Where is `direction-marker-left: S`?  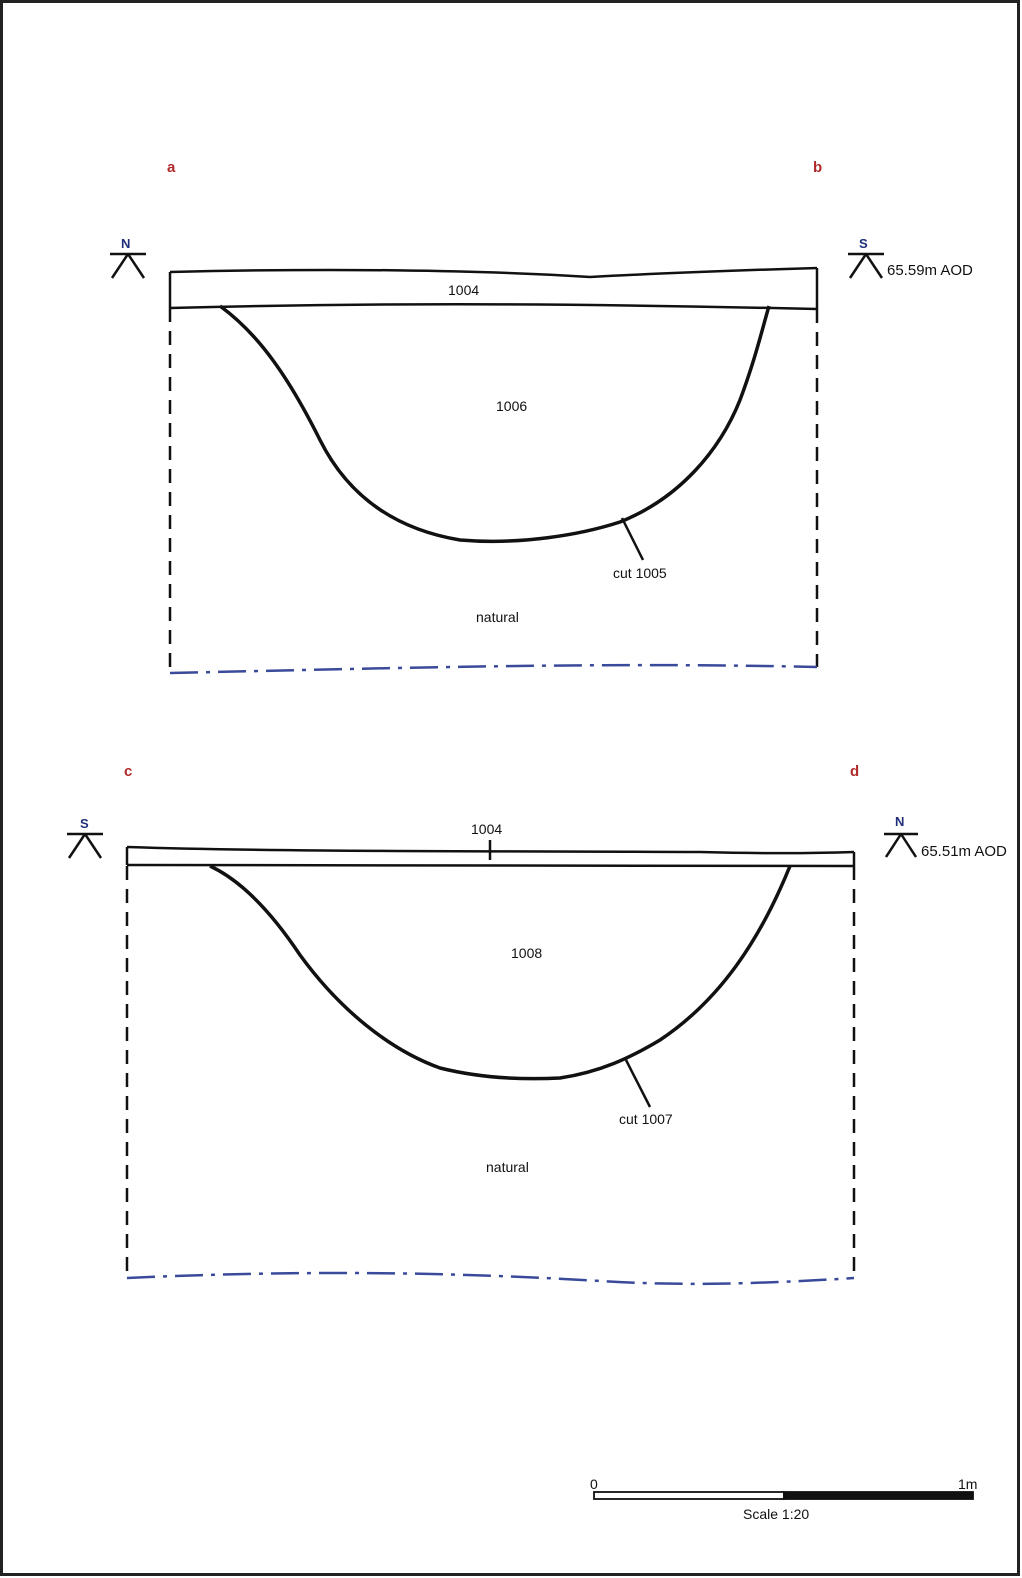 direction-marker-left: S is located at coordinates (85, 837).